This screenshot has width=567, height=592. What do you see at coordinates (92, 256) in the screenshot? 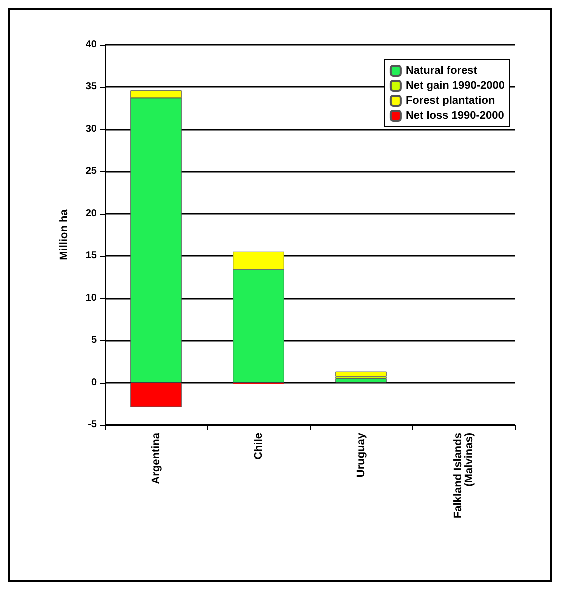
I see `y-tick-label: 15` at bounding box center [92, 256].